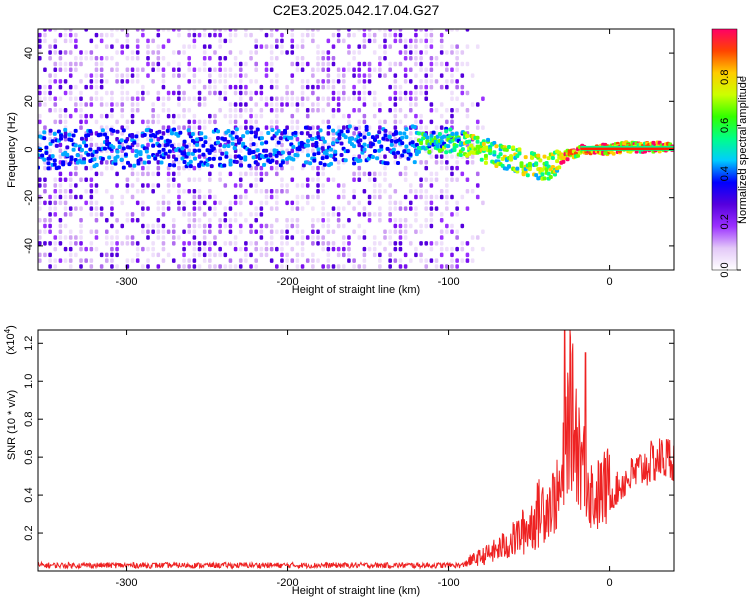 The image size is (750, 600). Describe the element at coordinates (29, 419) in the screenshot. I see `snr-y-tick-label: 0.8` at that location.